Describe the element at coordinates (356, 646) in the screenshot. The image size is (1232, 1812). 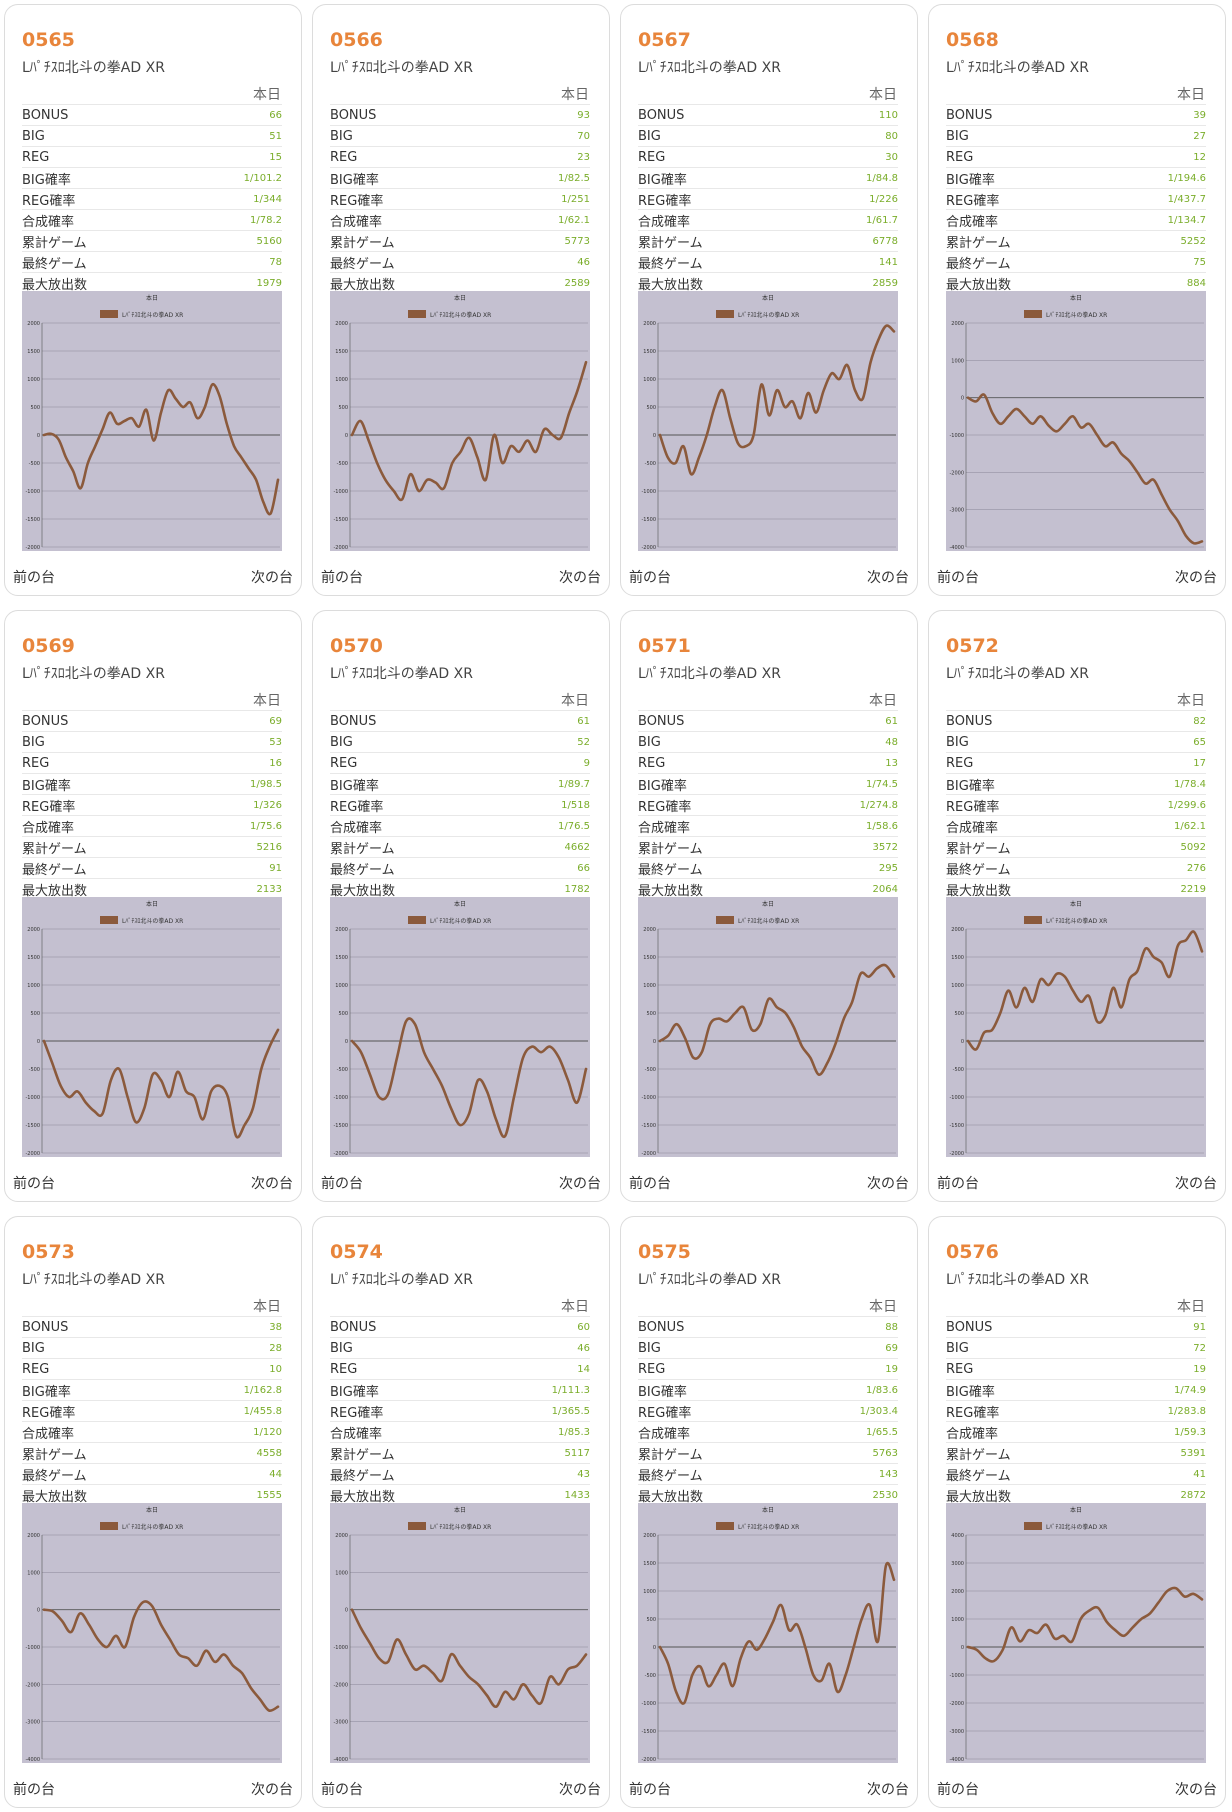
I see `machine-number: 0570` at that location.